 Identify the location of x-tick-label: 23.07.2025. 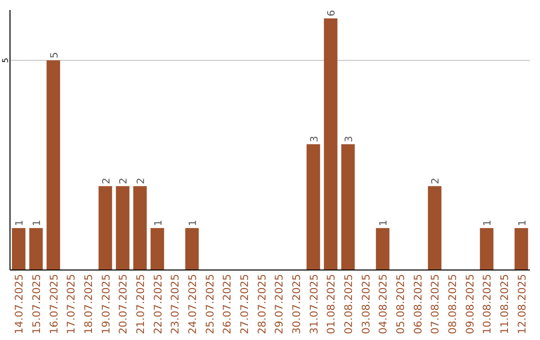
(176, 304).